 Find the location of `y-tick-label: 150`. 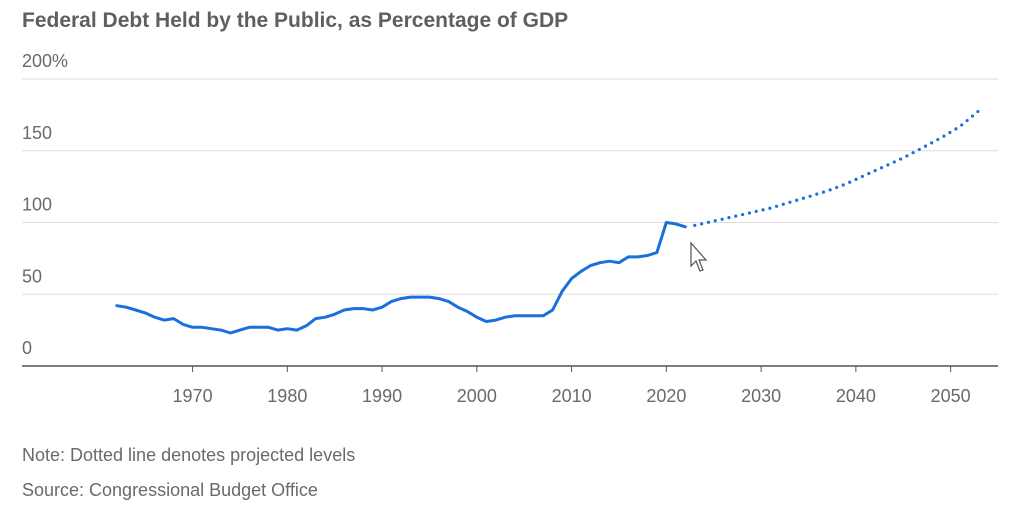

y-tick-label: 150 is located at coordinates (37, 133).